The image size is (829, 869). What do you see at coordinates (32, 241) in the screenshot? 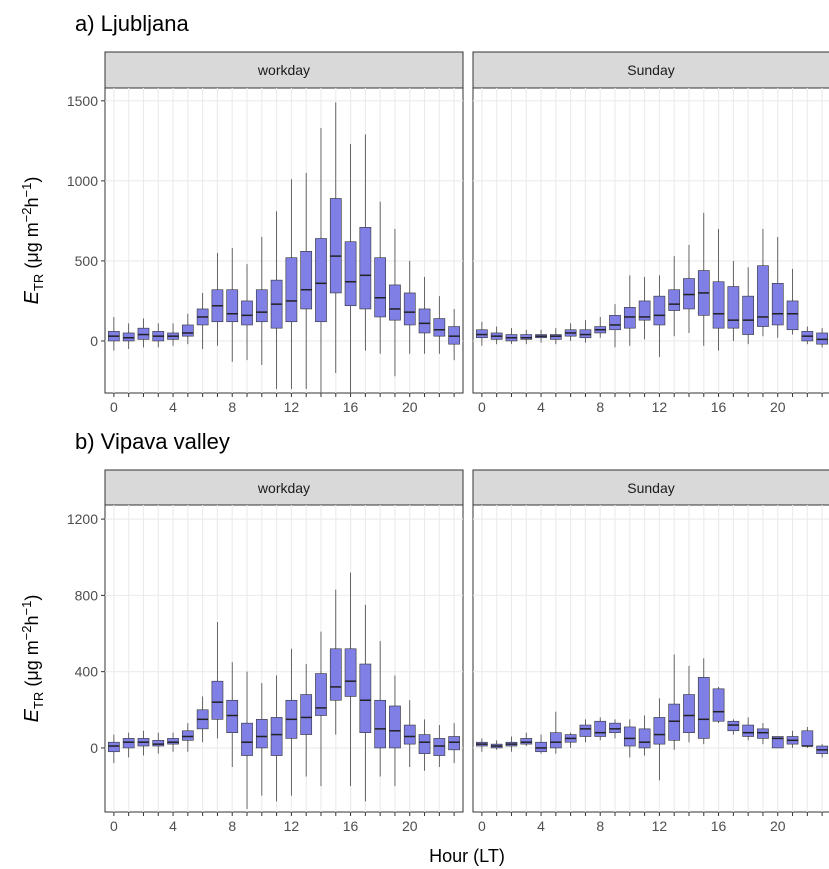
I see `y-axis-label: ETR (μg m−2h−1)` at bounding box center [32, 241].